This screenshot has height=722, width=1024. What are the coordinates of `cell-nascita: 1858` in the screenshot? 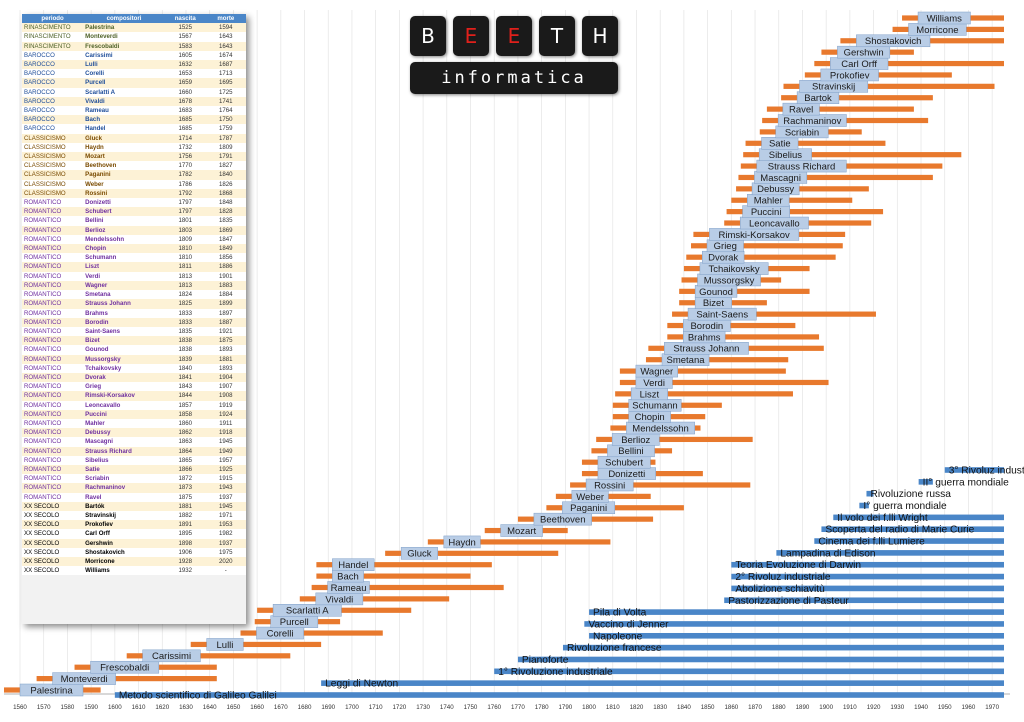 It's located at (185, 414).